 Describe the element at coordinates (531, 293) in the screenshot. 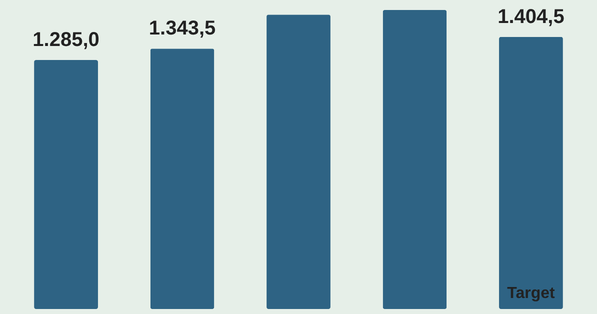

I see `annotation: Target` at that location.